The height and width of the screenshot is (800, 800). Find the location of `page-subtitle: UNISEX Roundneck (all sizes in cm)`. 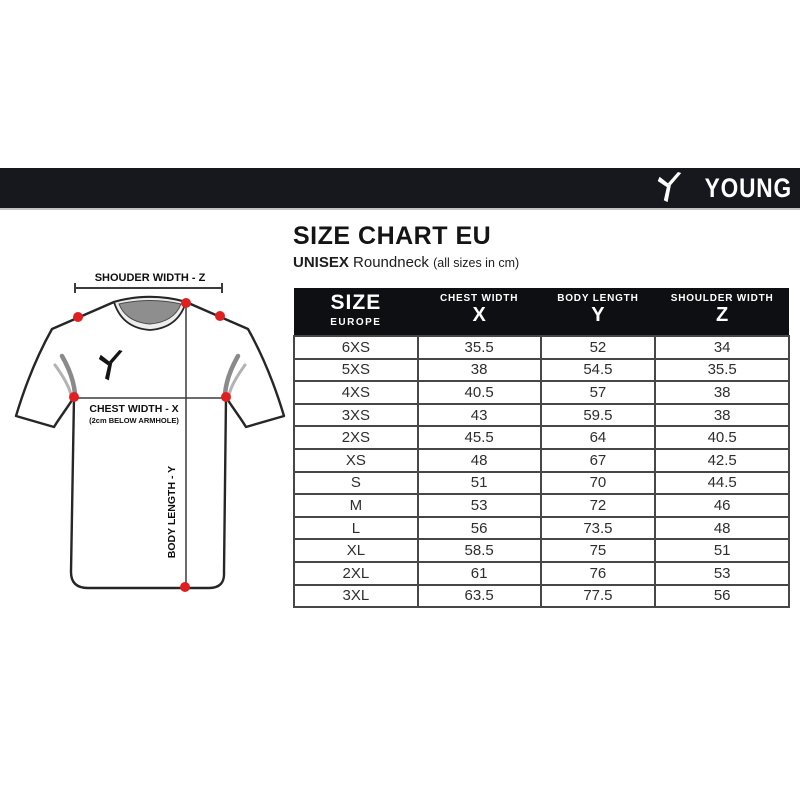

page-subtitle: UNISEX Roundneck (all sizes in cm) is located at coordinates (406, 262).